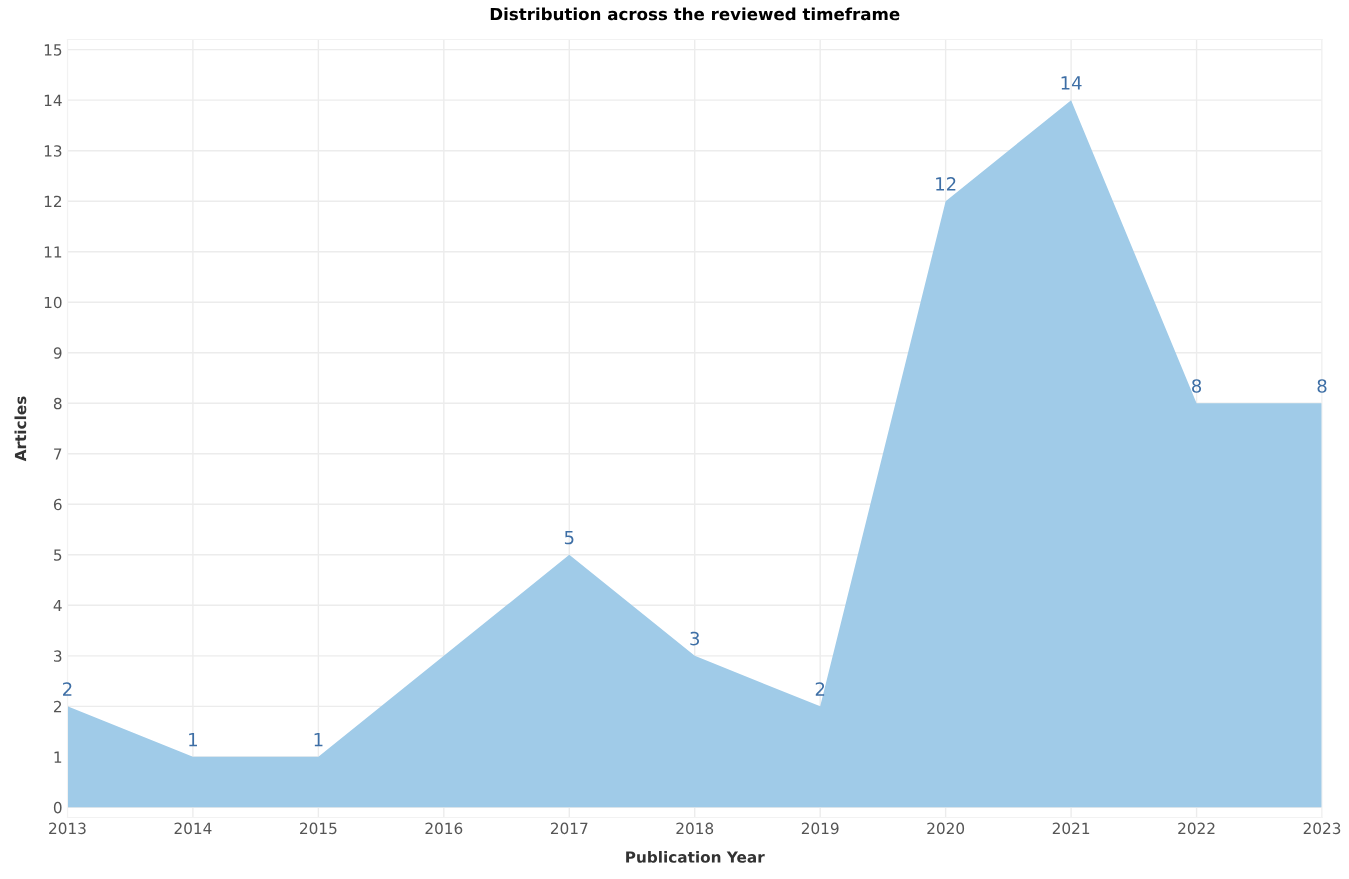  Describe the element at coordinates (53, 201) in the screenshot. I see `y-tick-label: 12` at that location.